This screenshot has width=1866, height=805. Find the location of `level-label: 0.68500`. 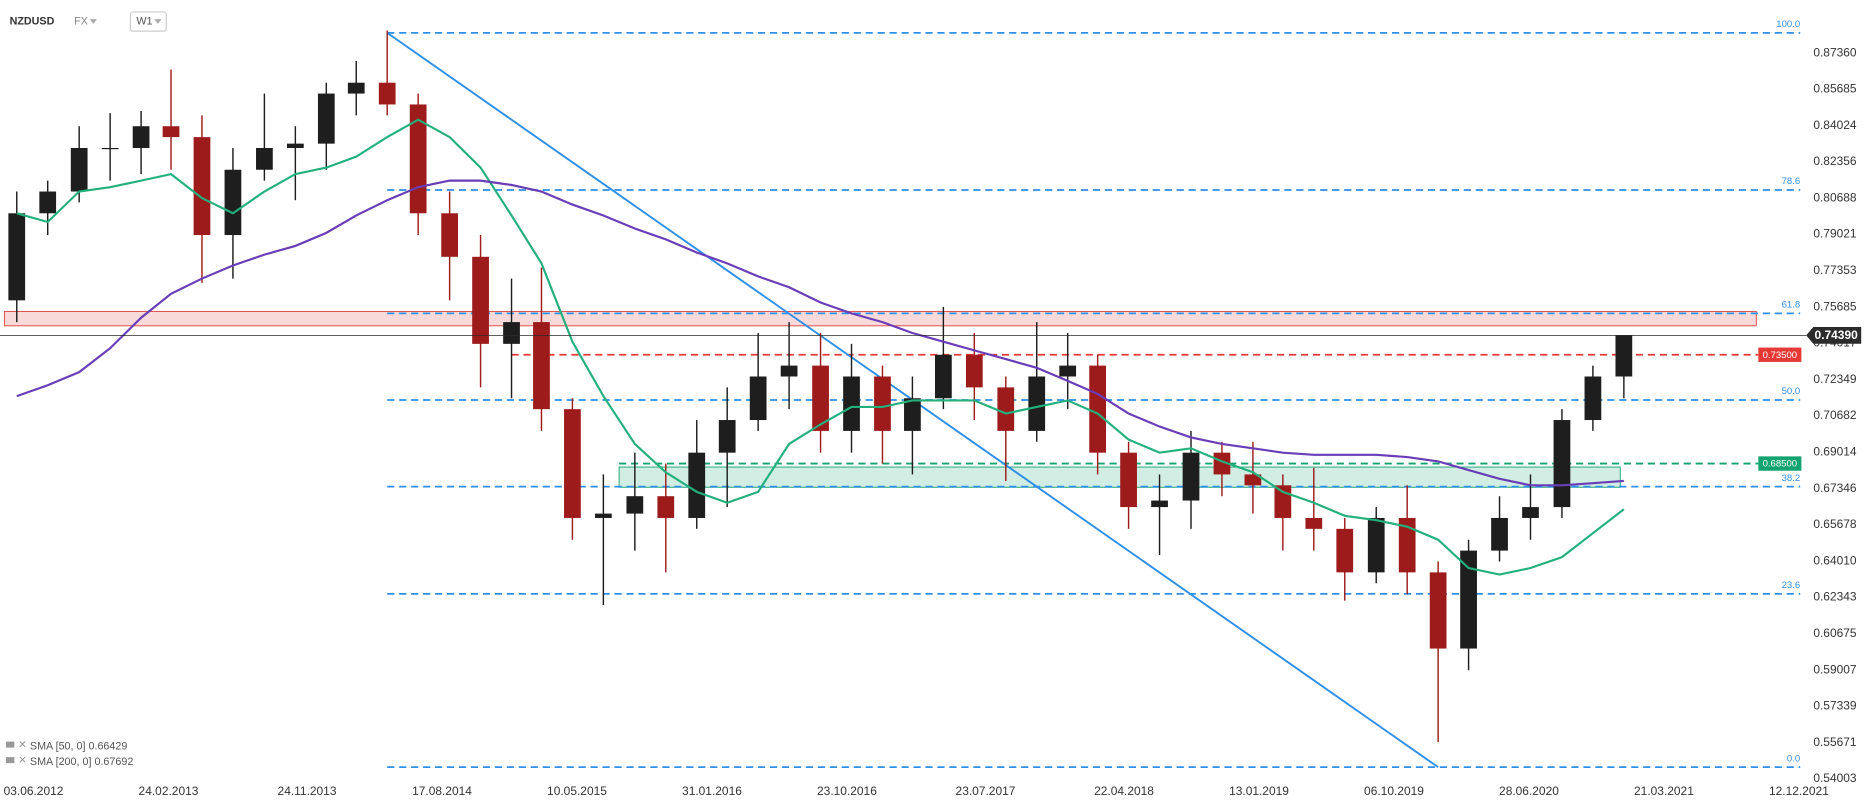

level-label: 0.68500 is located at coordinates (1780, 464).